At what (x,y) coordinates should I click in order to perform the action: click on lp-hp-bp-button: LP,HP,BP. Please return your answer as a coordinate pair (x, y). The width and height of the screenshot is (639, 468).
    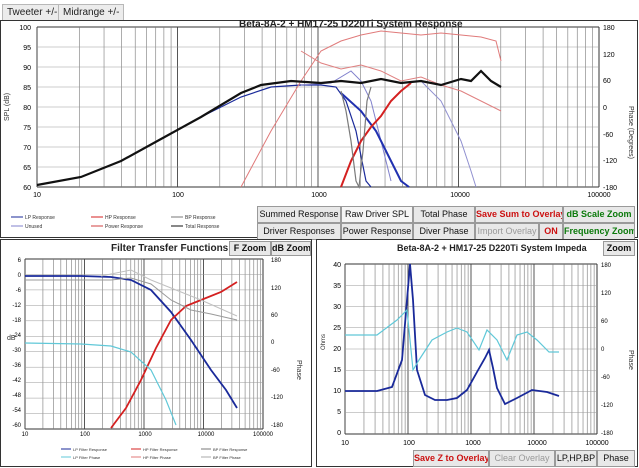
    Looking at the image, I should click on (576, 458).